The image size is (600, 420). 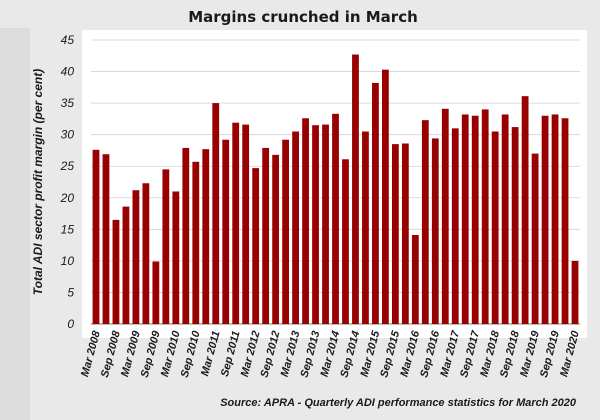 I want to click on y-tick-label: 15, so click(x=68, y=229).